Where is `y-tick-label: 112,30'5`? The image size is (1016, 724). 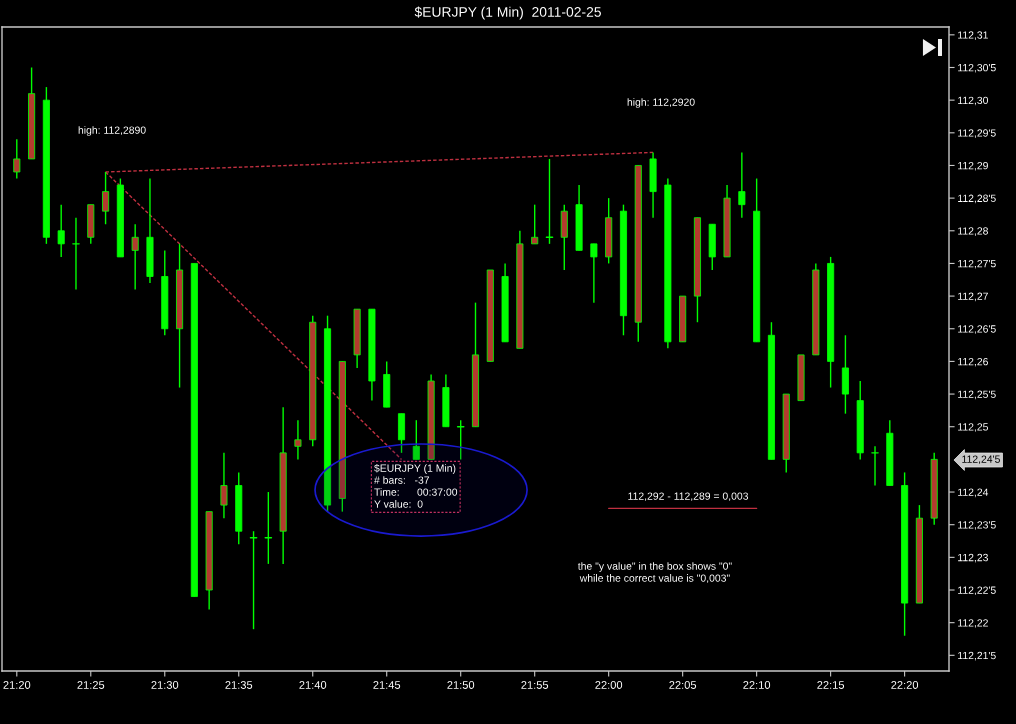 y-tick-label: 112,30'5 is located at coordinates (977, 68).